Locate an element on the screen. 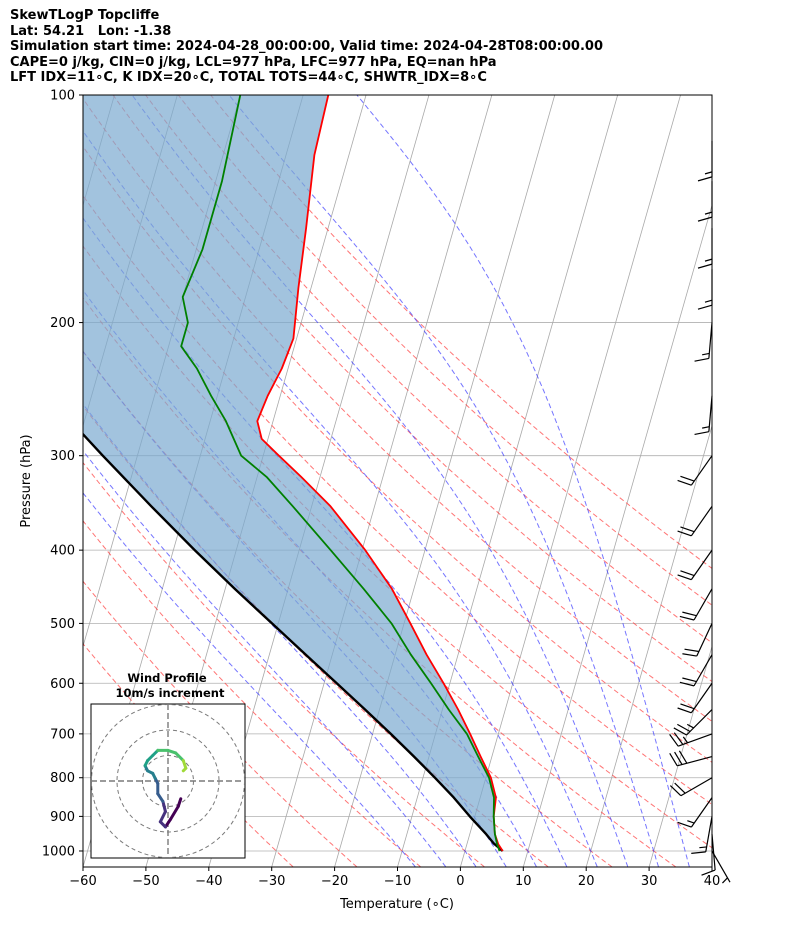  x-tick-label: 20 is located at coordinates (586, 881).